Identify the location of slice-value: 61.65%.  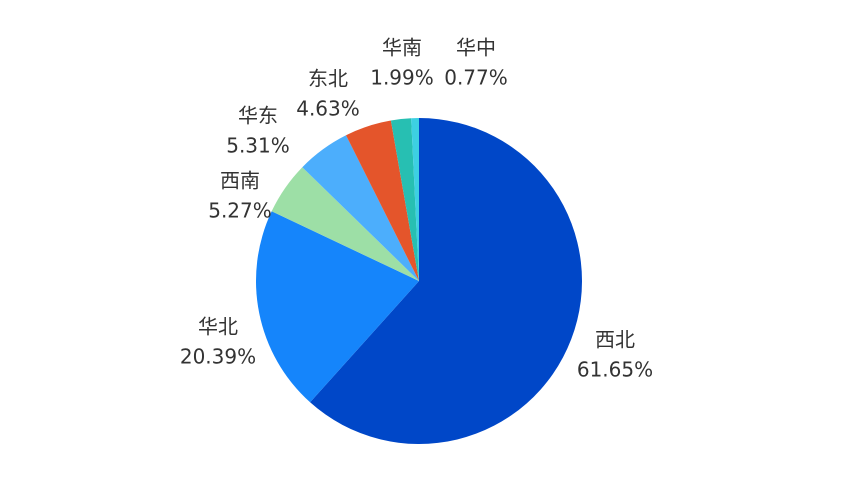
(615, 370).